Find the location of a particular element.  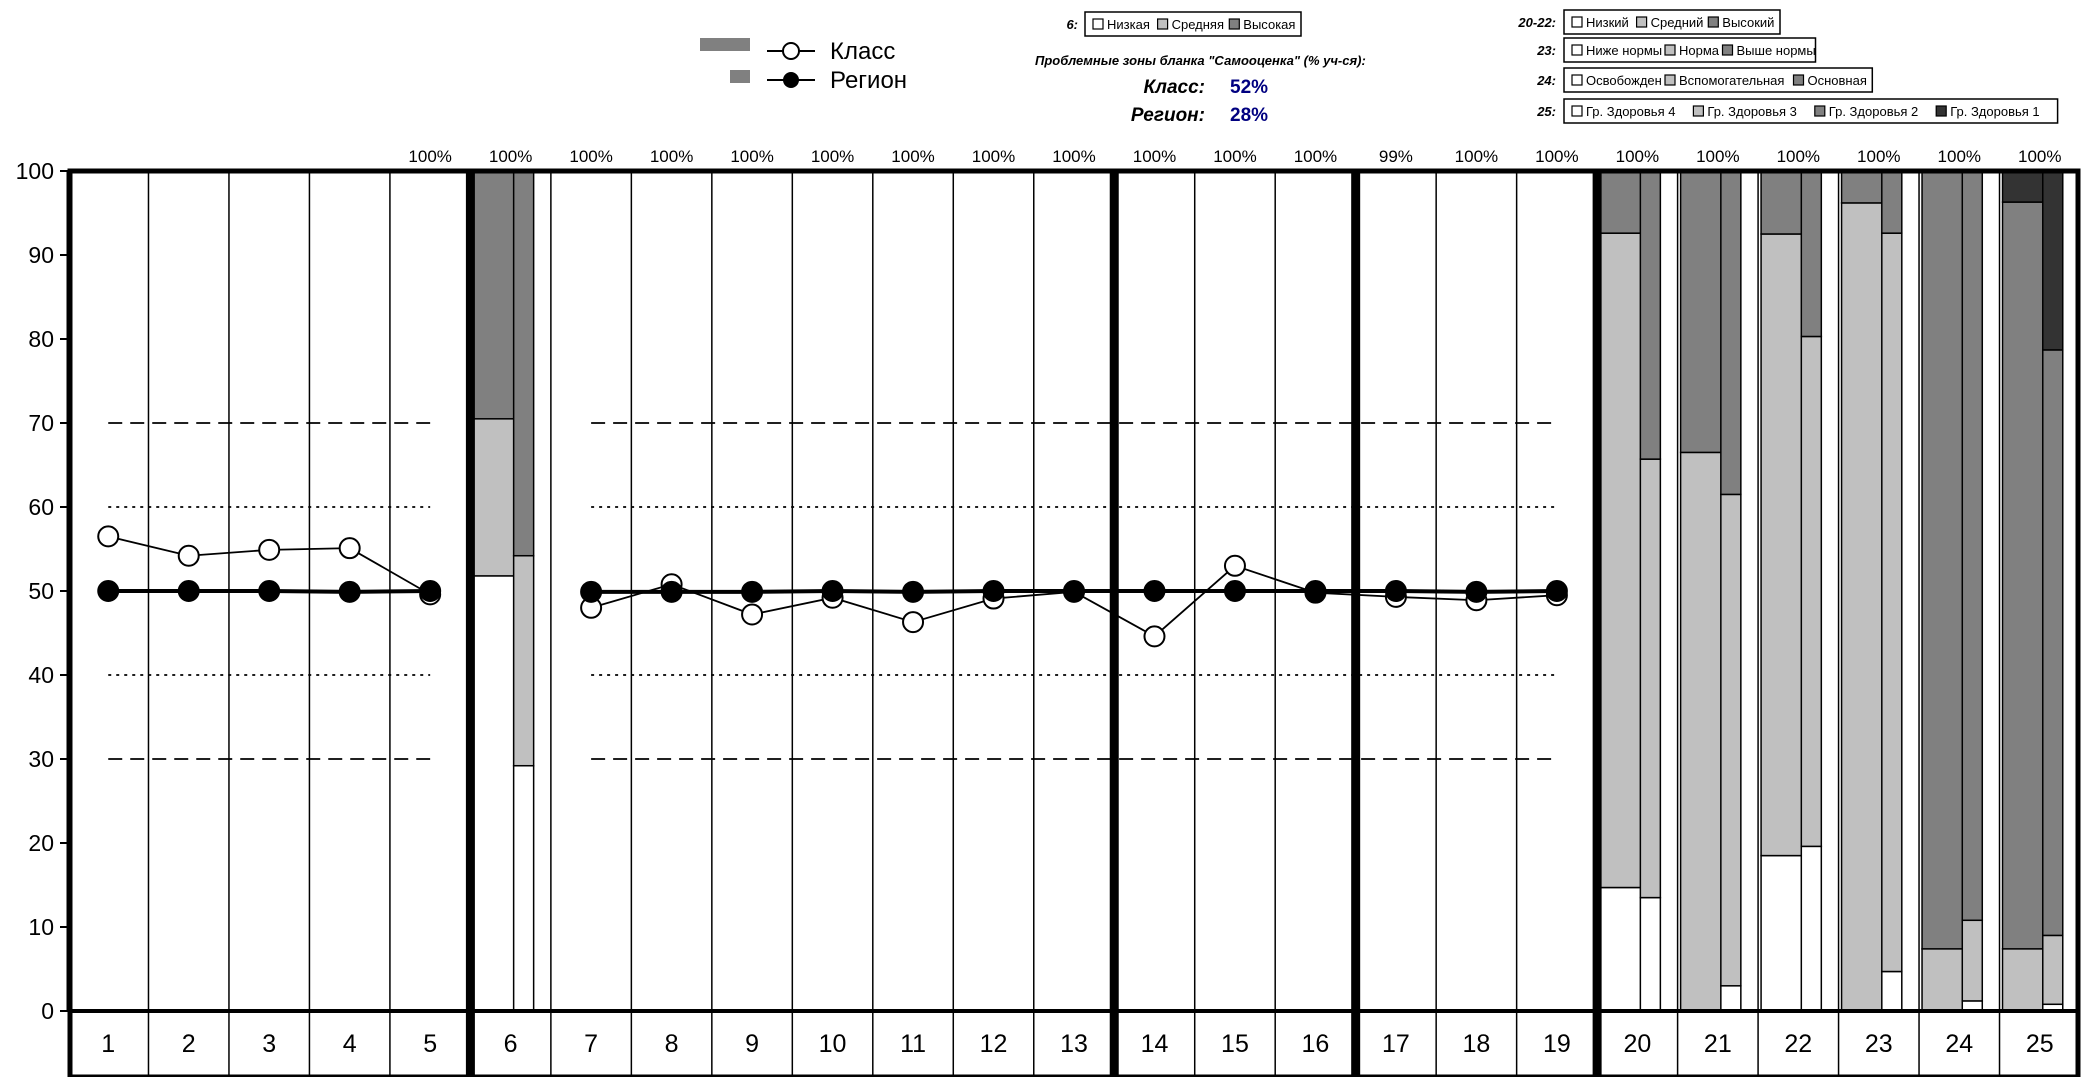

legend-item-label: Выше нормы is located at coordinates (1776, 50).